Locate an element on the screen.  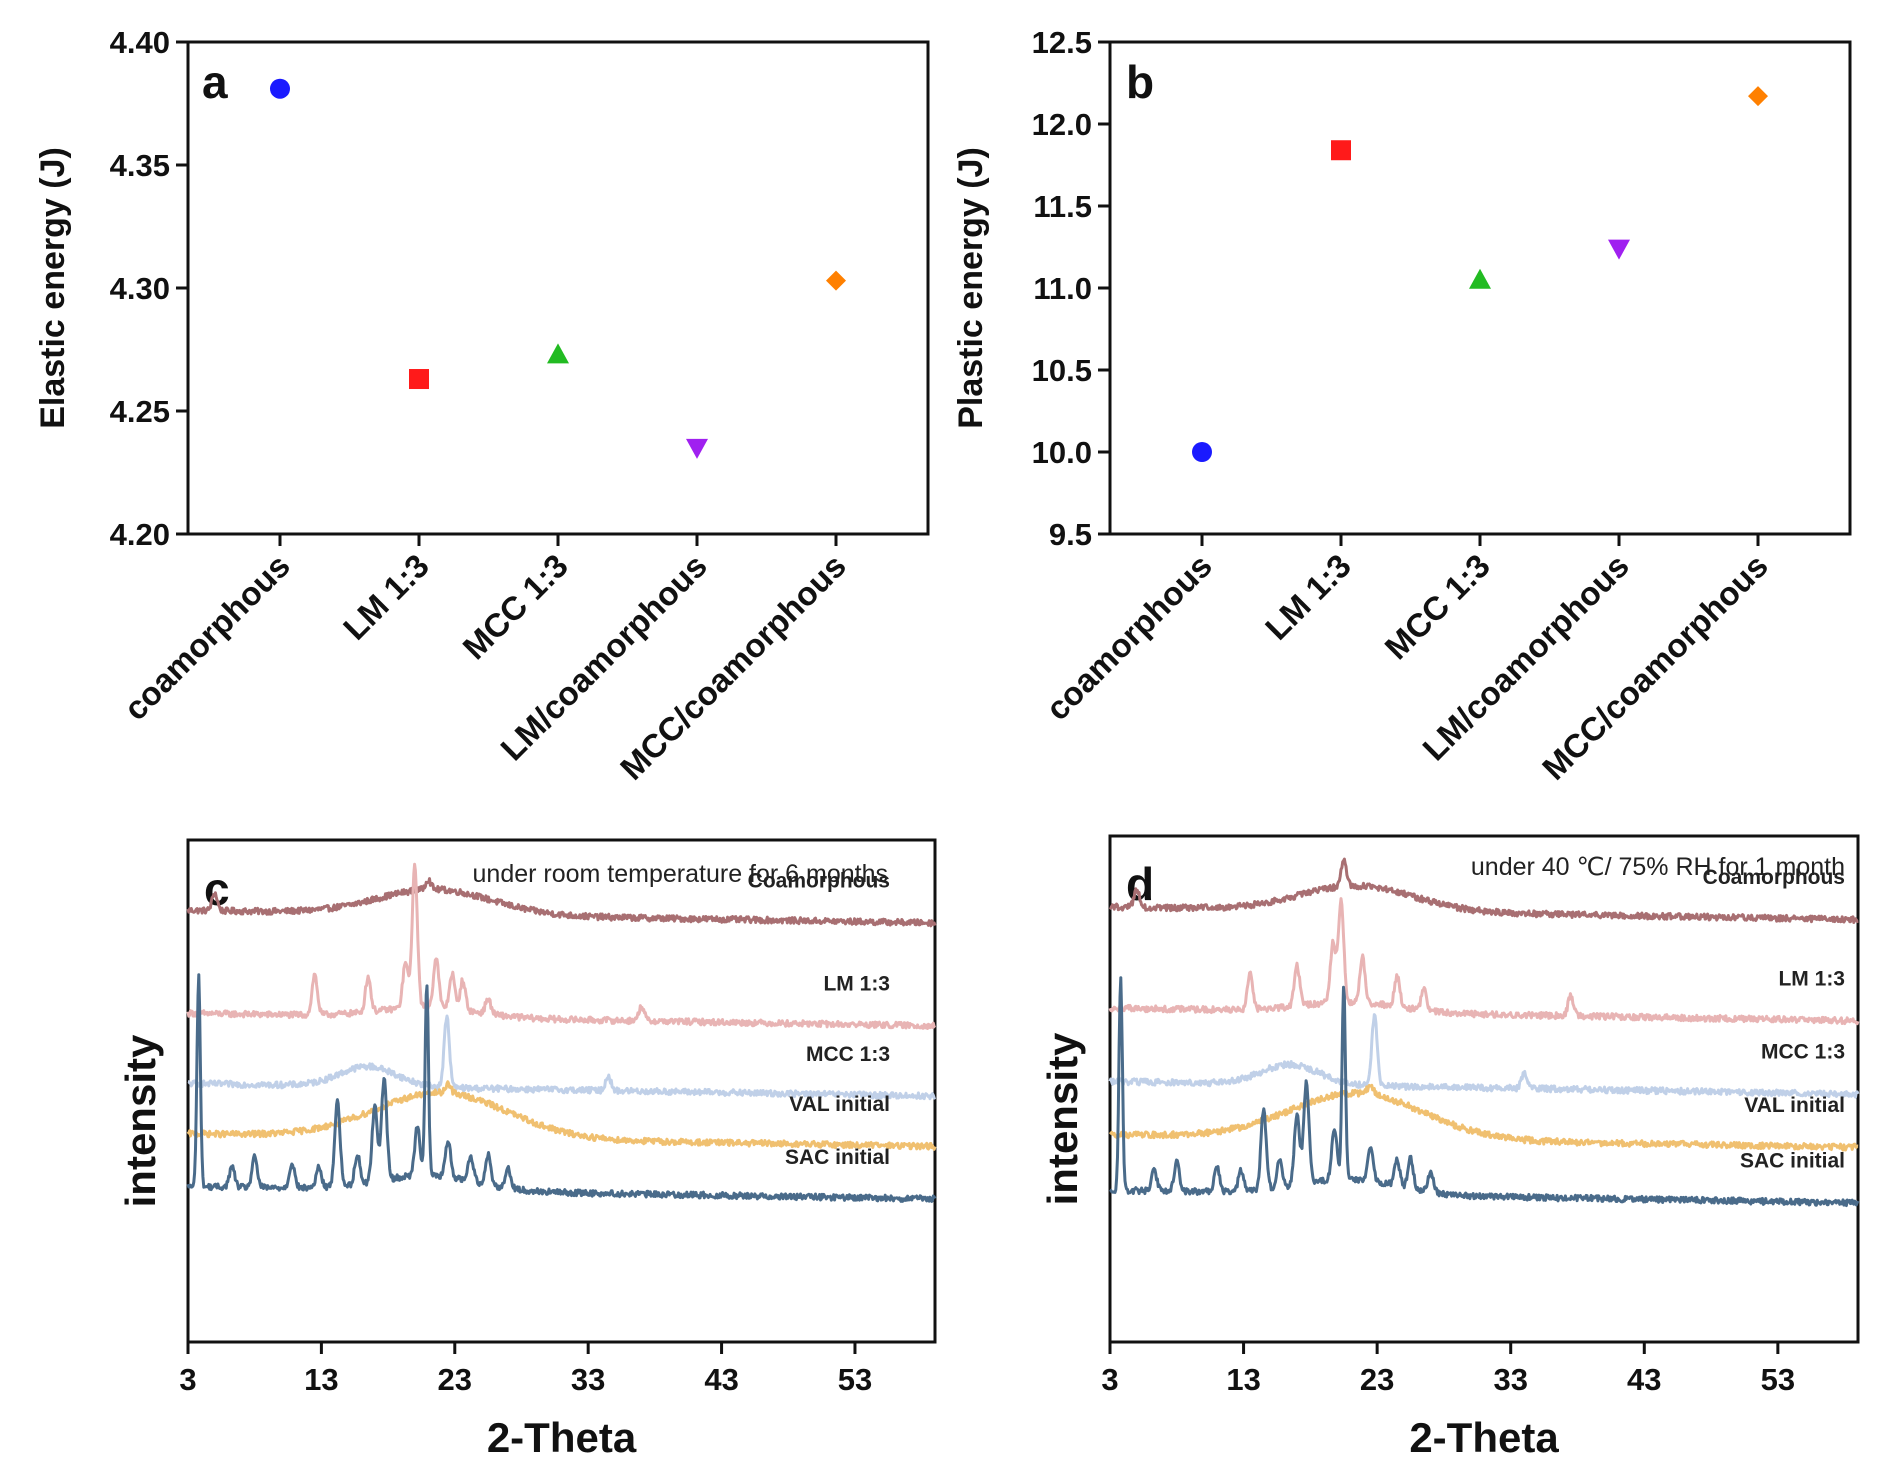
y-tick-label: 4.35 is located at coordinates (140, 165).